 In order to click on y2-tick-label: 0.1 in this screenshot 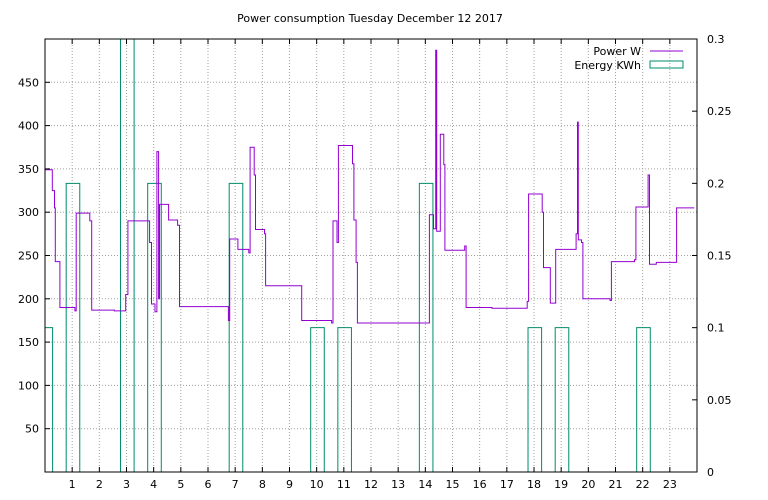, I will do `click(716, 328)`.